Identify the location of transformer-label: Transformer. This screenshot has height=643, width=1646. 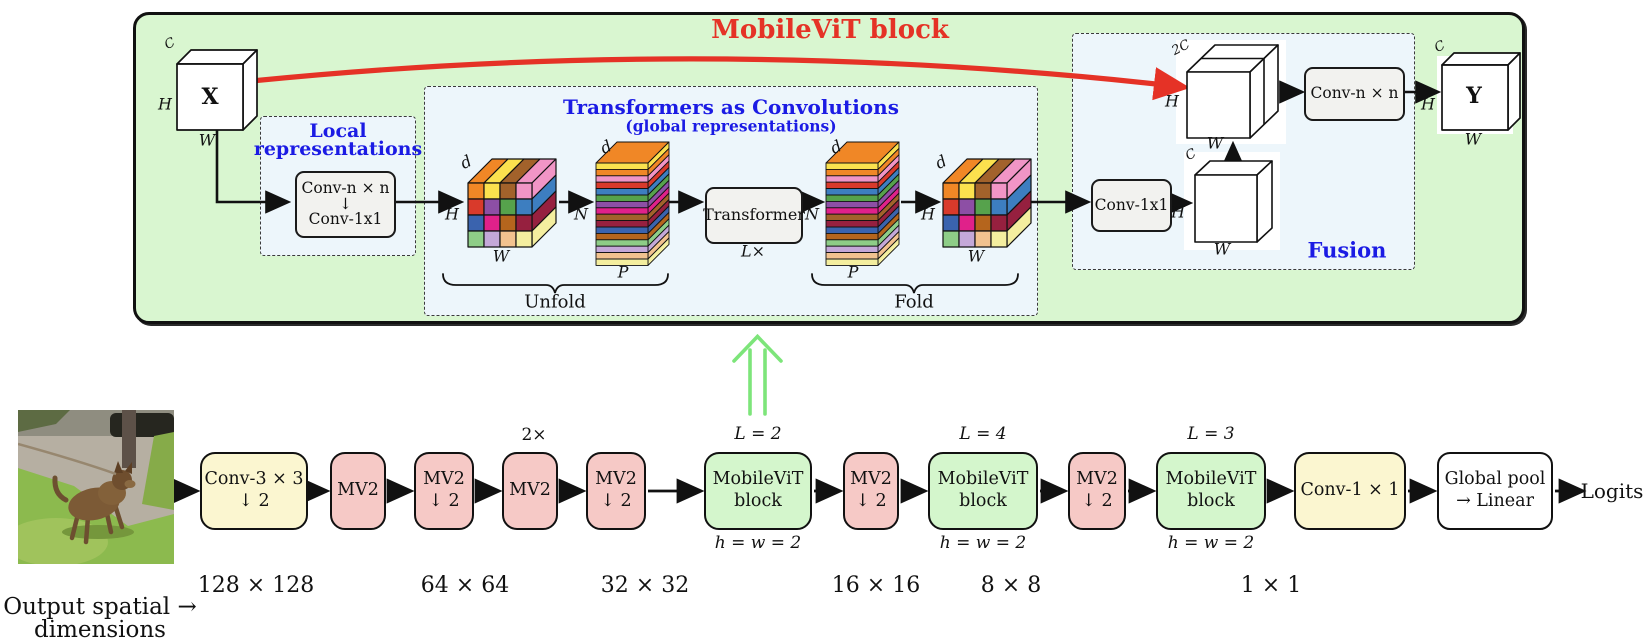
(754, 215).